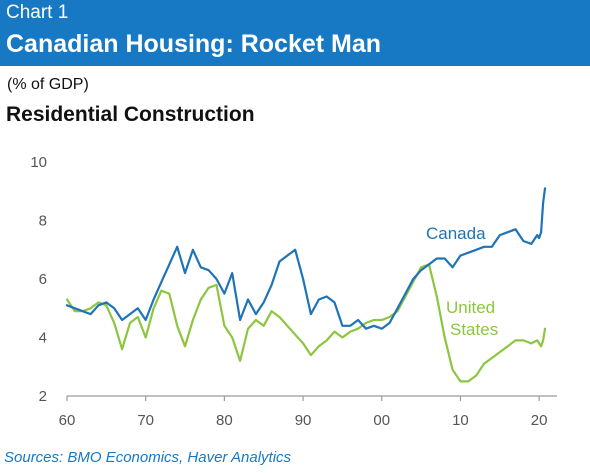 The height and width of the screenshot is (473, 590). What do you see at coordinates (460, 420) in the screenshot?
I see `x-tick-label: 10` at bounding box center [460, 420].